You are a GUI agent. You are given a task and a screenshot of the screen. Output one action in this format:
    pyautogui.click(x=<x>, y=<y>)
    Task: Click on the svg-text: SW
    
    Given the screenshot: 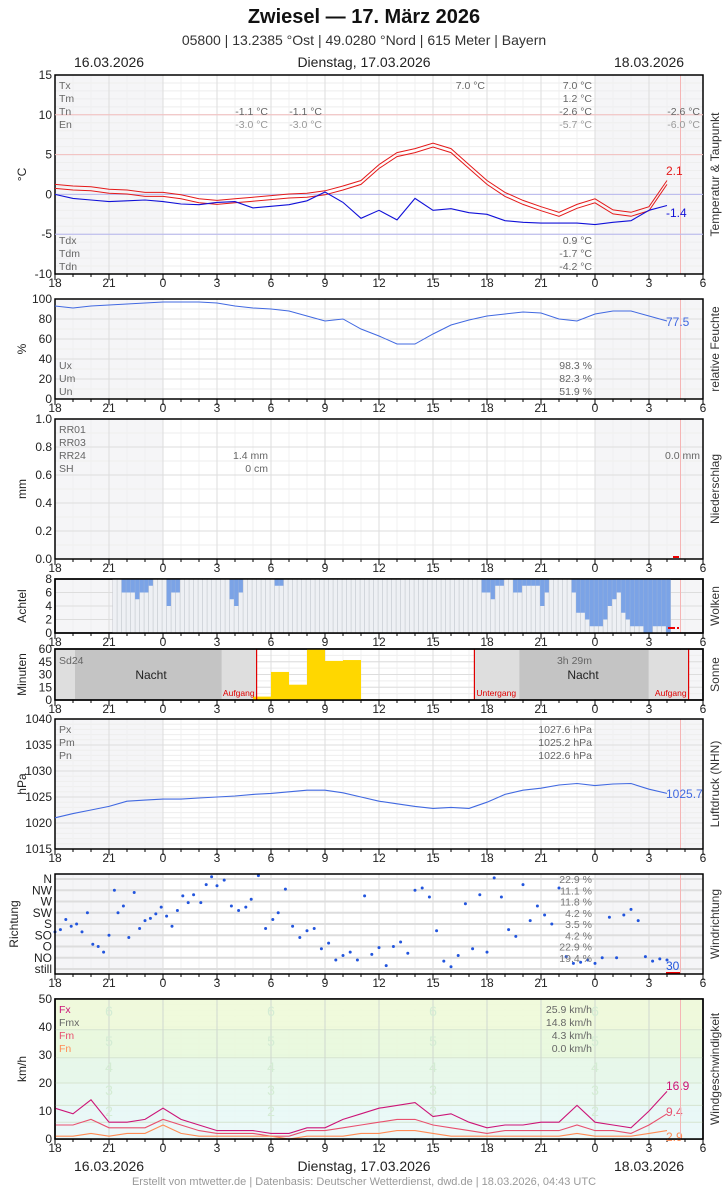 What is the action you would take?
    pyautogui.click(x=43, y=913)
    